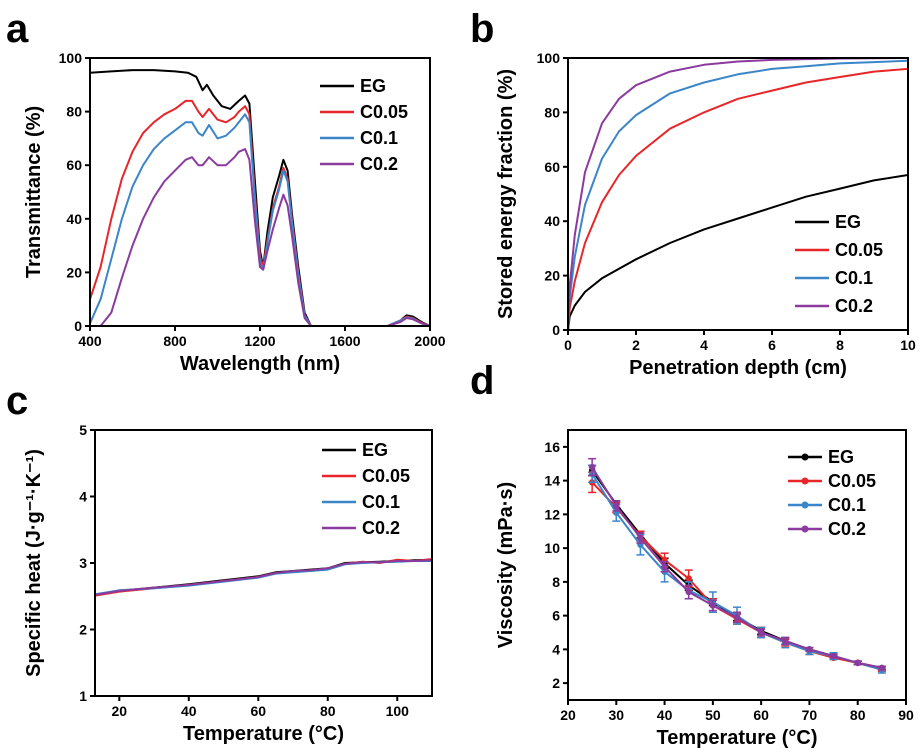 This screenshot has height=752, width=919. I want to click on panel-d-letter: d, so click(482, 381).